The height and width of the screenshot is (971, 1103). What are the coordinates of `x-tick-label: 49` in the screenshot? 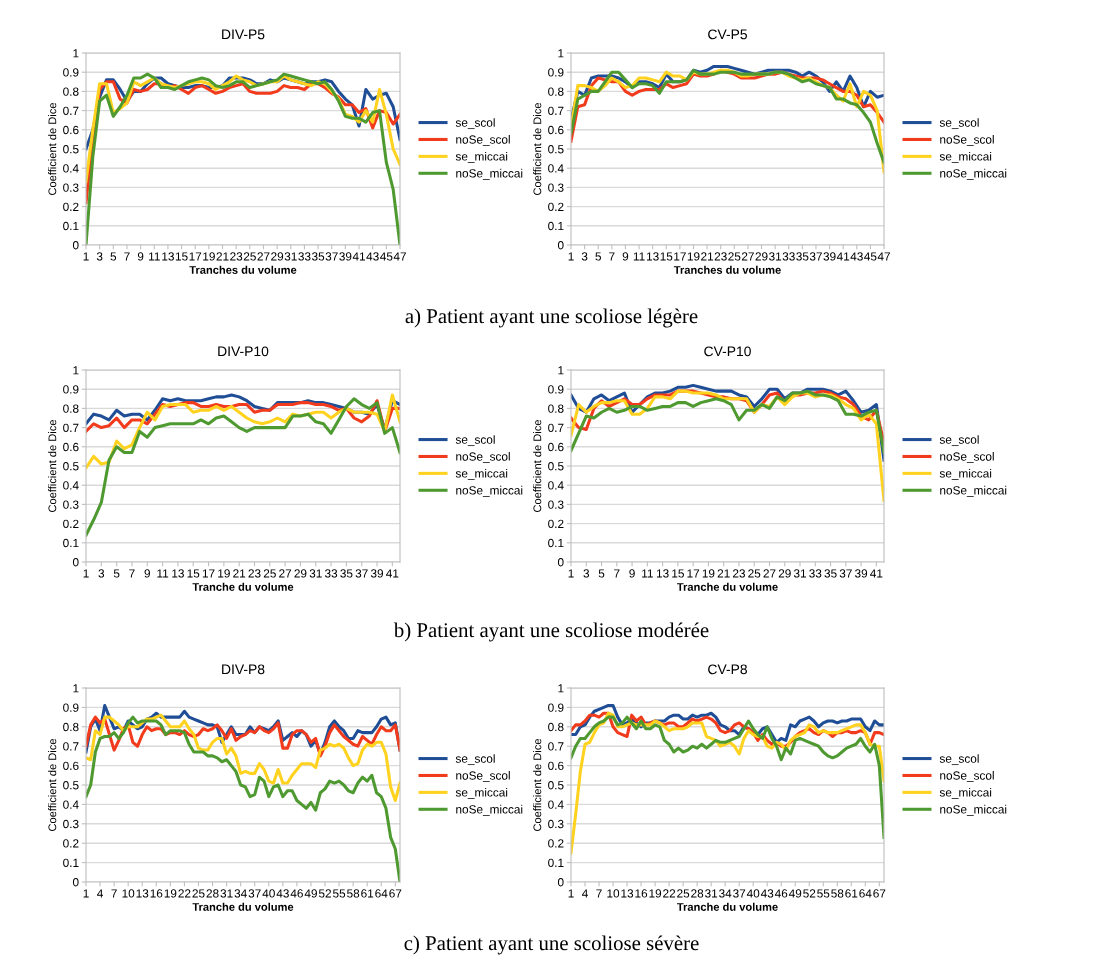 It's located at (310, 893).